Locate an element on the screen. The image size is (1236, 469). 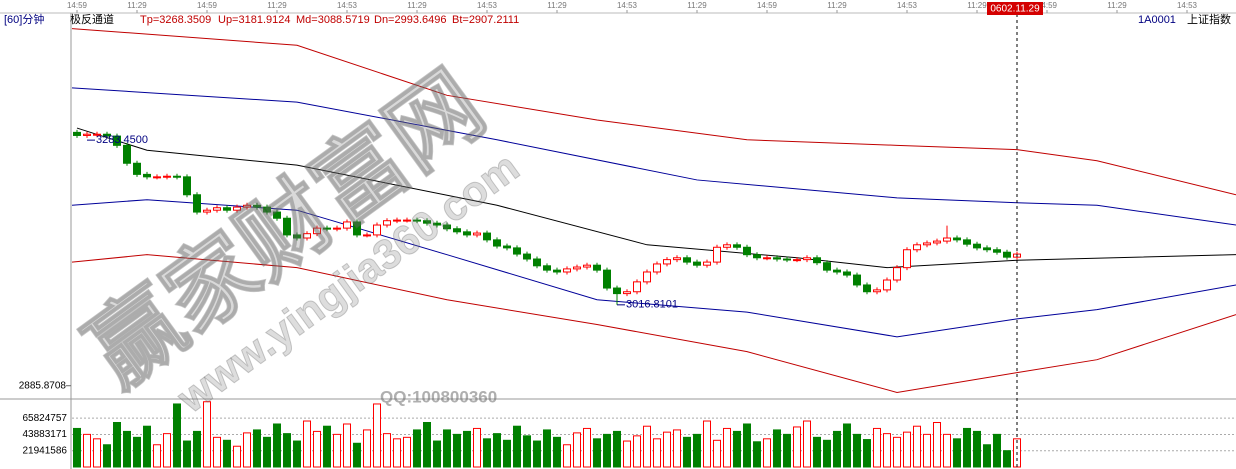
y-tick-label: 43883171 is located at coordinates (45, 434).